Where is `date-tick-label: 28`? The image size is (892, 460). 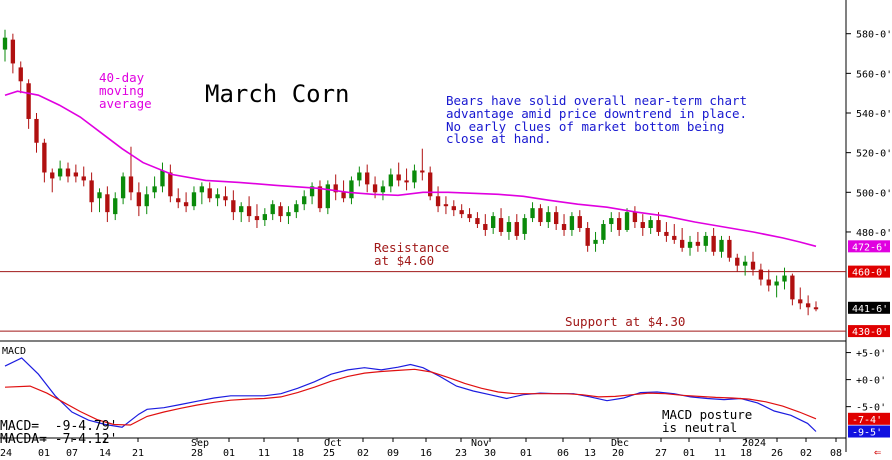
date-tick-label: 28 is located at coordinates (197, 453).